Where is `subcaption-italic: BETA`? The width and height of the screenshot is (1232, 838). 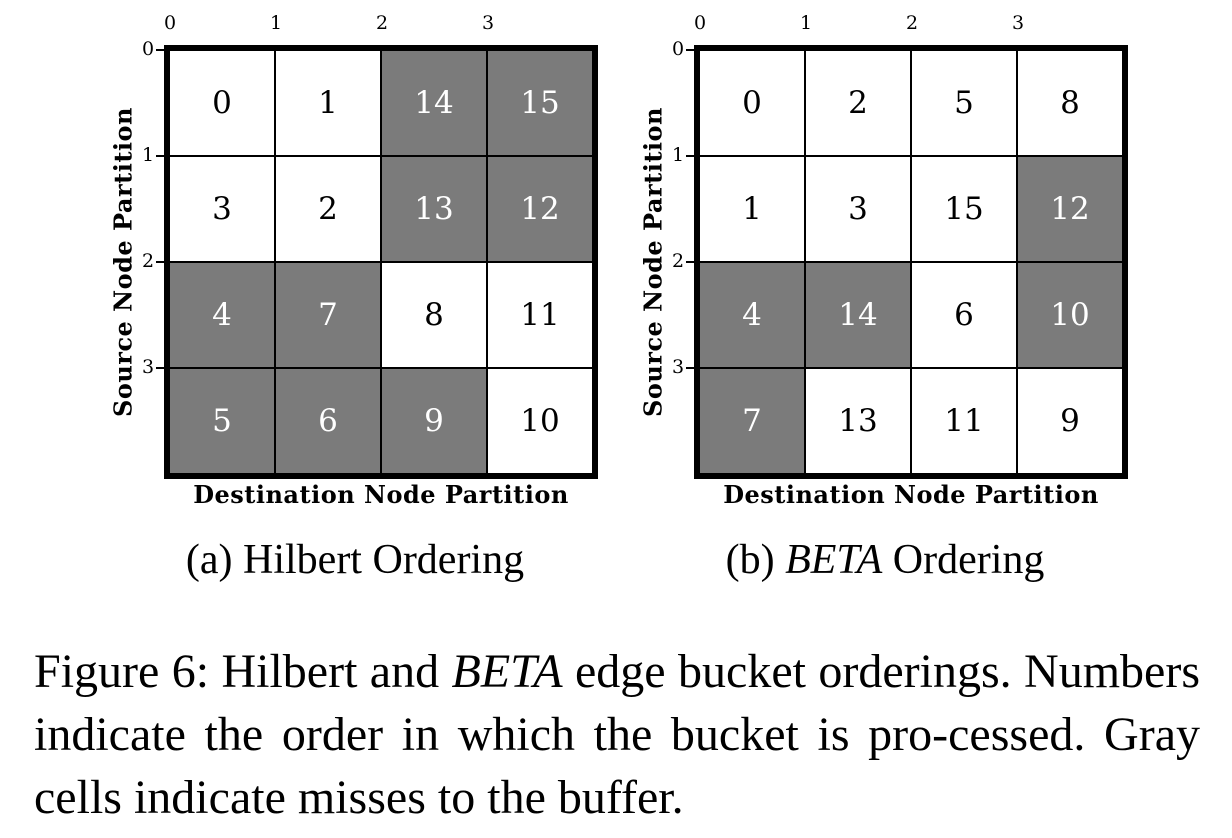
subcaption-italic: BETA is located at coordinates (834, 560).